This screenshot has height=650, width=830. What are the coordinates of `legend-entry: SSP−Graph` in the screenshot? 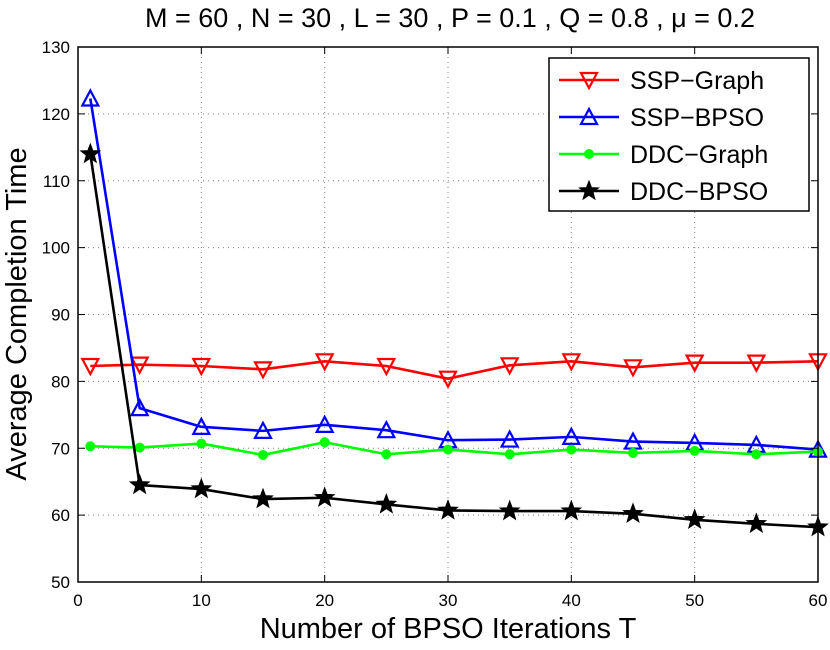 It's located at (661, 81).